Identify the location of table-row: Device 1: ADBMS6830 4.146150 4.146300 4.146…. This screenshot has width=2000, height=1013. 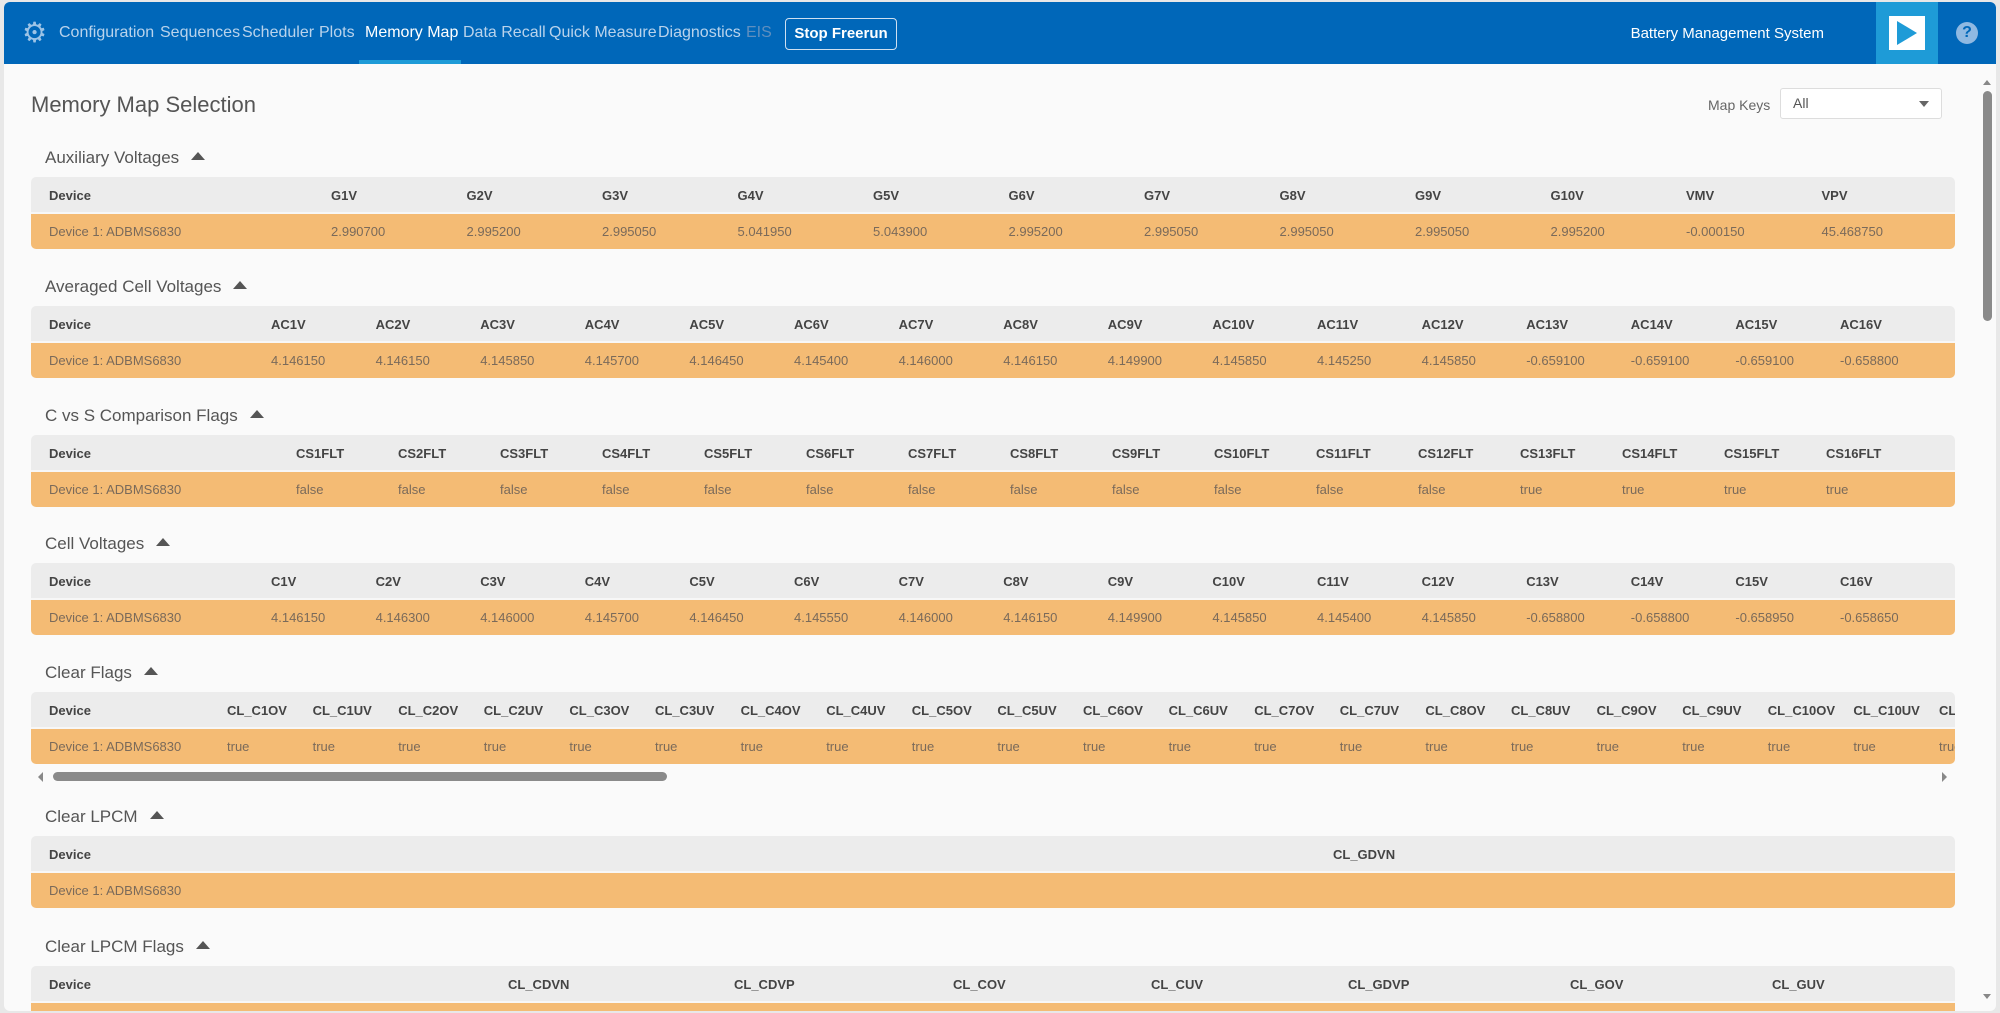
(993, 617).